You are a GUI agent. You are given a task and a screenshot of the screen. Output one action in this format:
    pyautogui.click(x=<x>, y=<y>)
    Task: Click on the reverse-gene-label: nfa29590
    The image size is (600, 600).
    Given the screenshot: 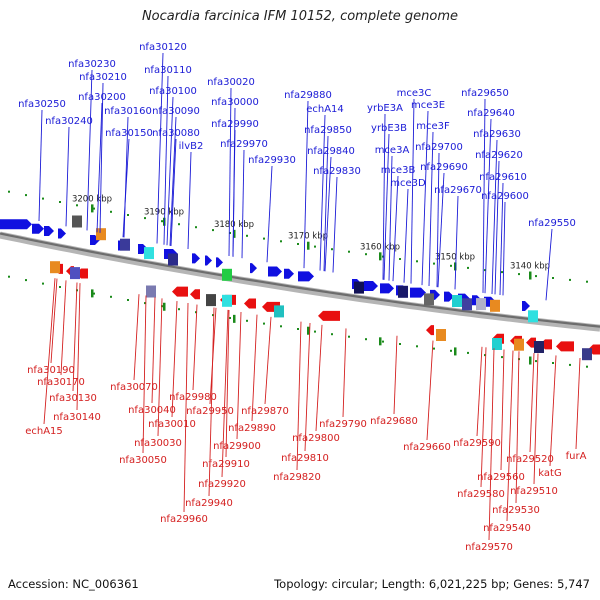 What is the action you would take?
    pyautogui.click(x=477, y=443)
    